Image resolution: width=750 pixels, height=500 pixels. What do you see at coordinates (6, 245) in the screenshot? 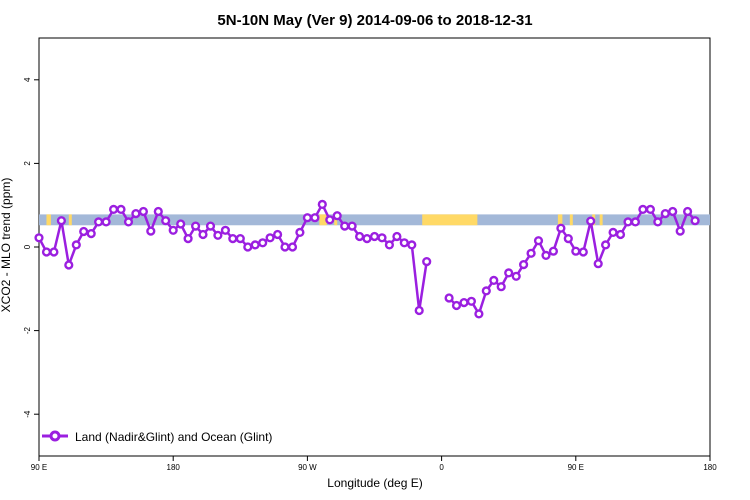
I see `y-axis-label: XCO2 - MLO trend (ppm)` at bounding box center [6, 245].